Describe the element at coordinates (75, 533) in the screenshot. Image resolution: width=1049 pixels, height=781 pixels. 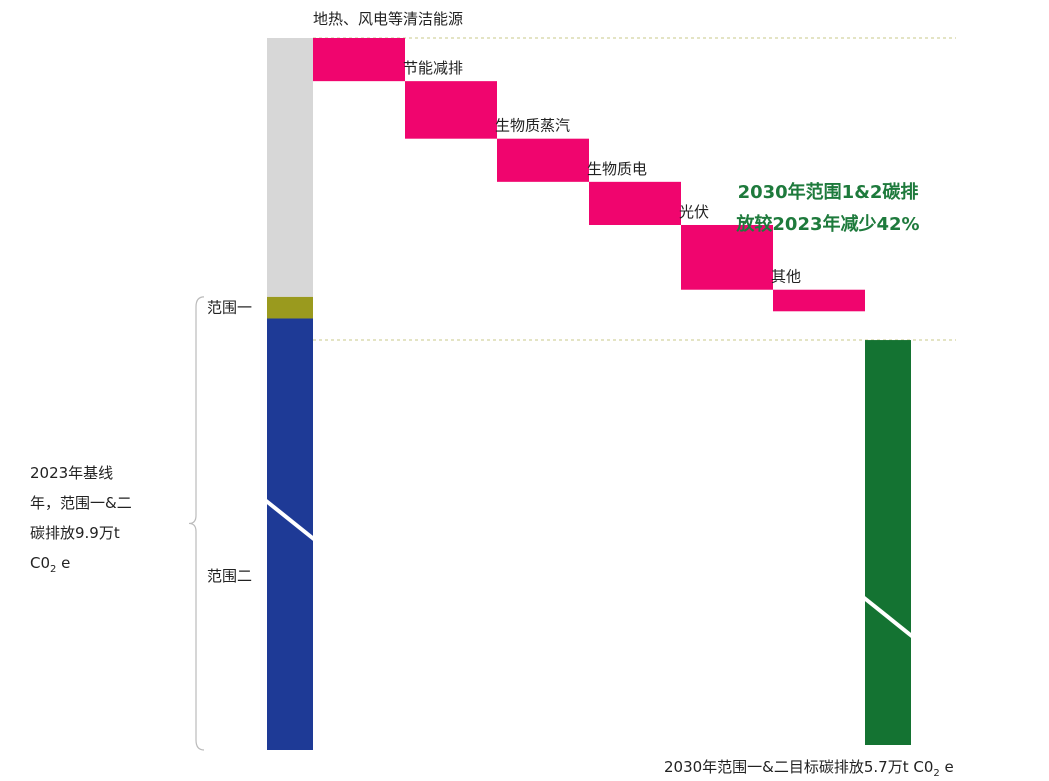
I see `baseline-label-line-3: 碳排放9.9万t` at that location.